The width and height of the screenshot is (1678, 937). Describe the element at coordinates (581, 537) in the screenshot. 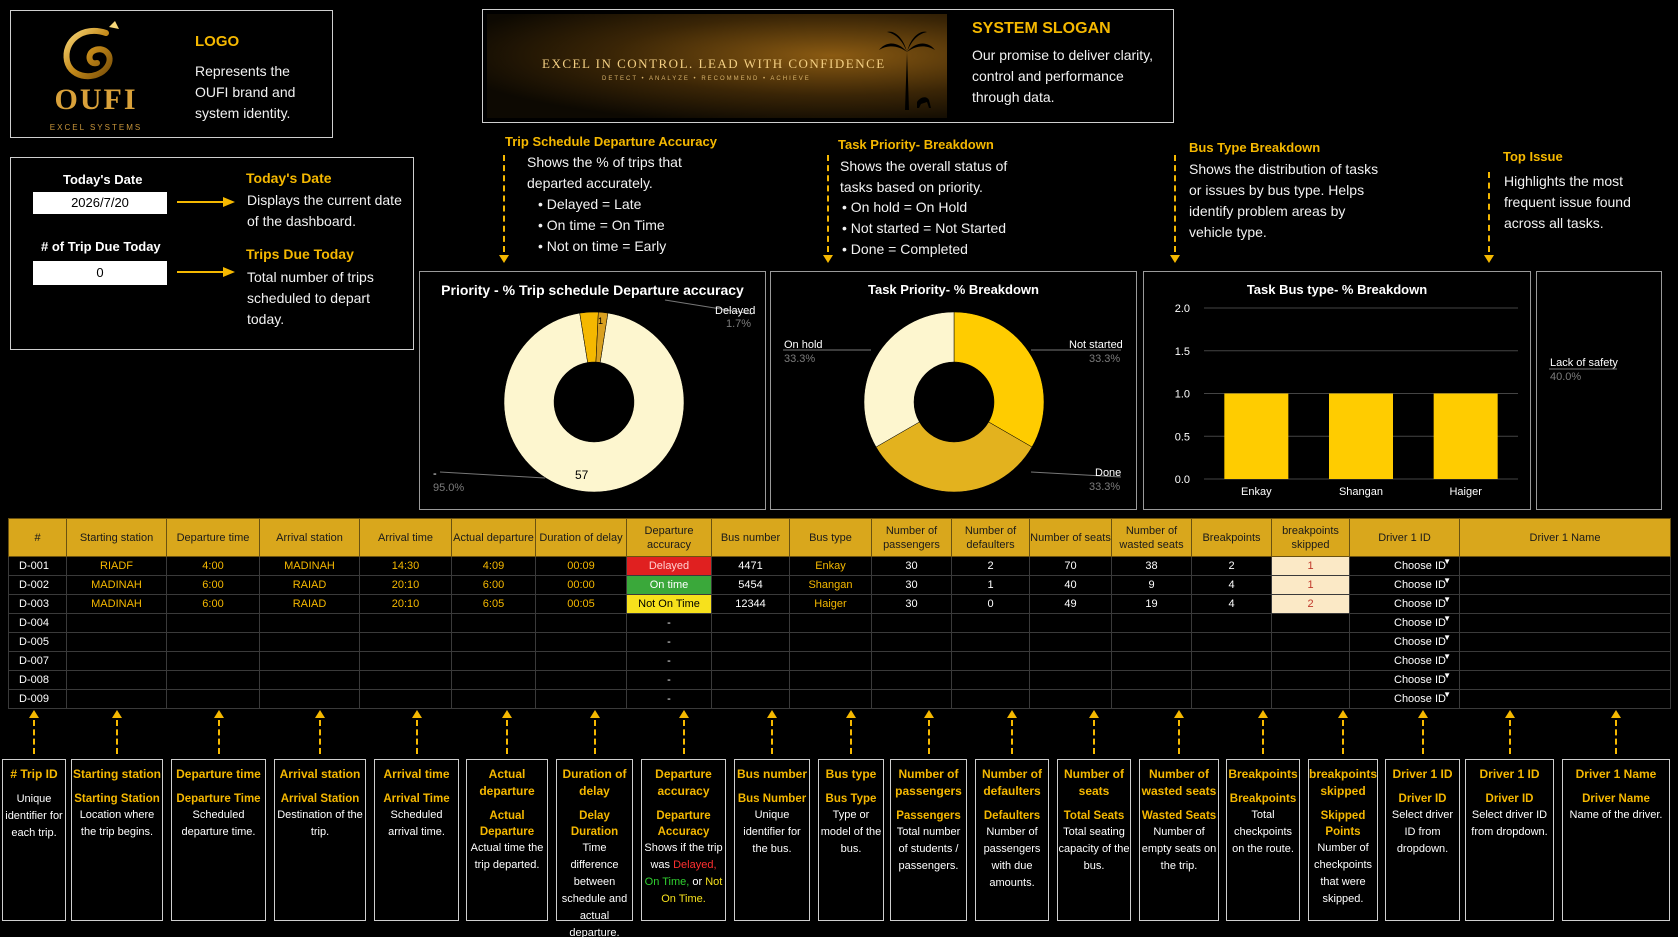

I see `column-header: Duration of delay` at that location.